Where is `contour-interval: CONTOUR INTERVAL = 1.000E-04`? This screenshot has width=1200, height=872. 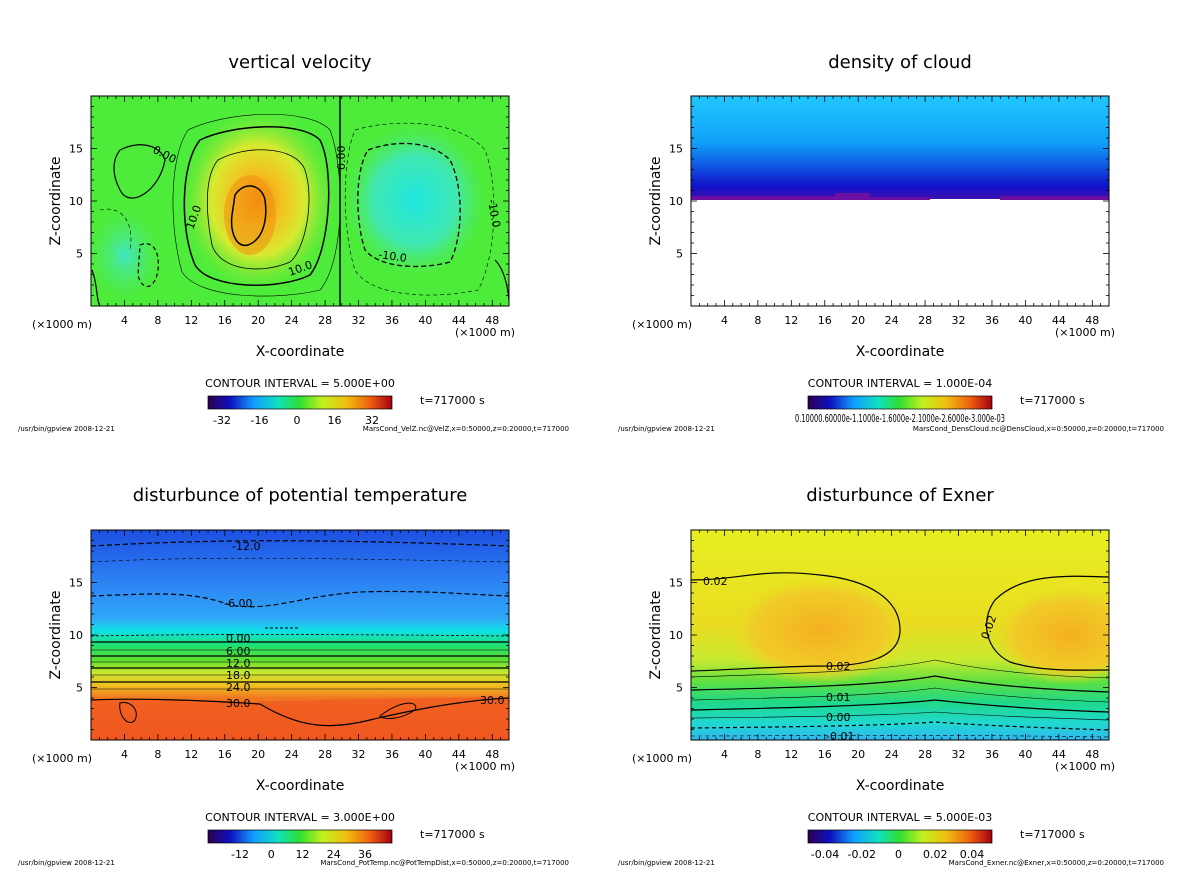 contour-interval: CONTOUR INTERVAL = 1.000E-04 is located at coordinates (900, 383).